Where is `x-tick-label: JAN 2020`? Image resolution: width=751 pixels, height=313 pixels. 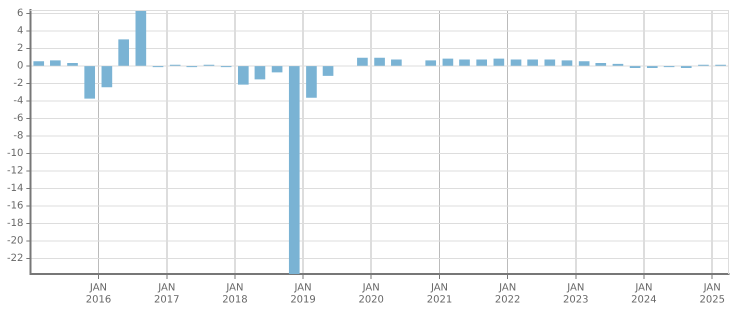
x-tick-label: JAN 2020 is located at coordinates (371, 294).